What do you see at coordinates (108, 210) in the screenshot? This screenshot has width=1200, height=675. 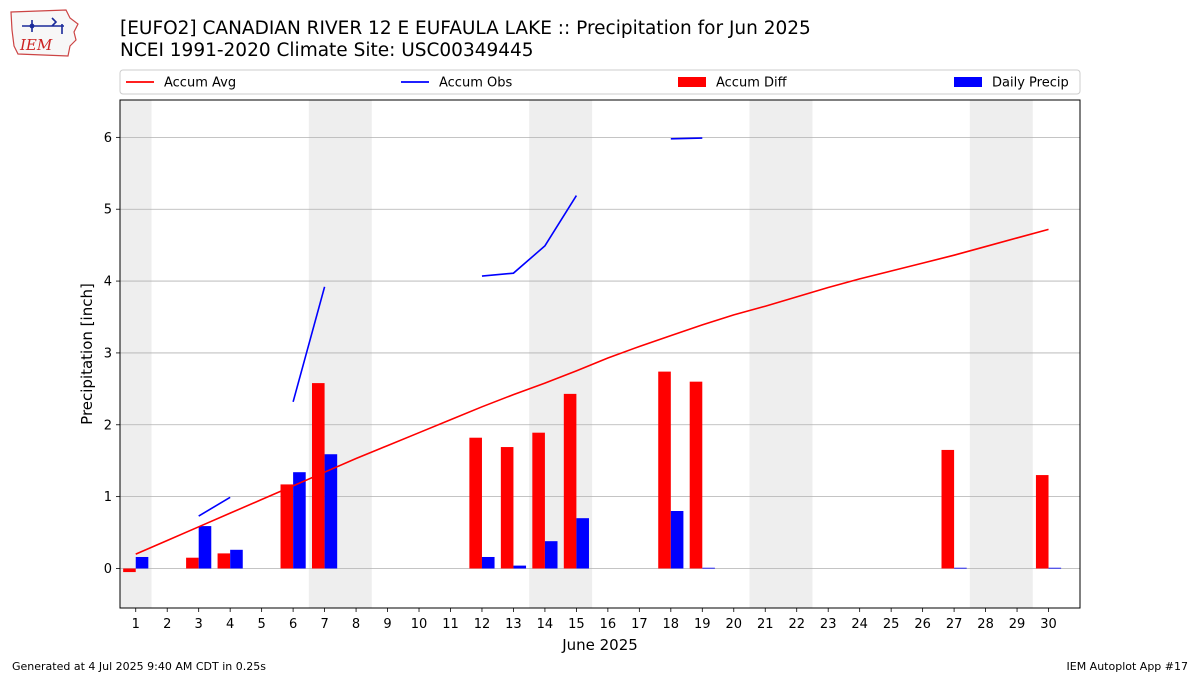 I see `y-tick-label: 5` at bounding box center [108, 210].